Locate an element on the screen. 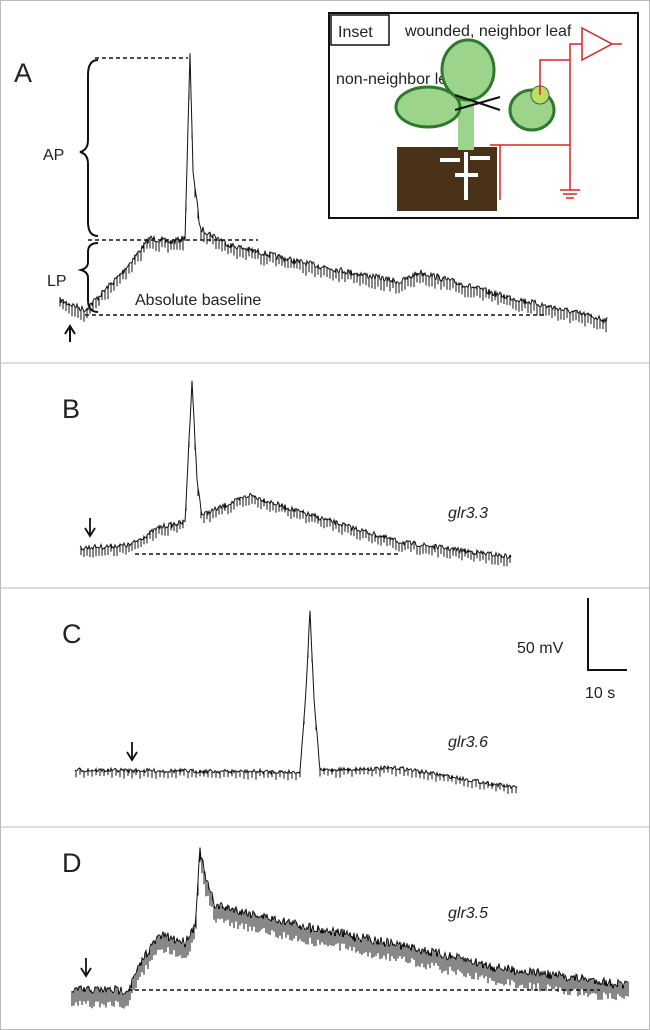  scale-label: 10 s is located at coordinates (600, 693).